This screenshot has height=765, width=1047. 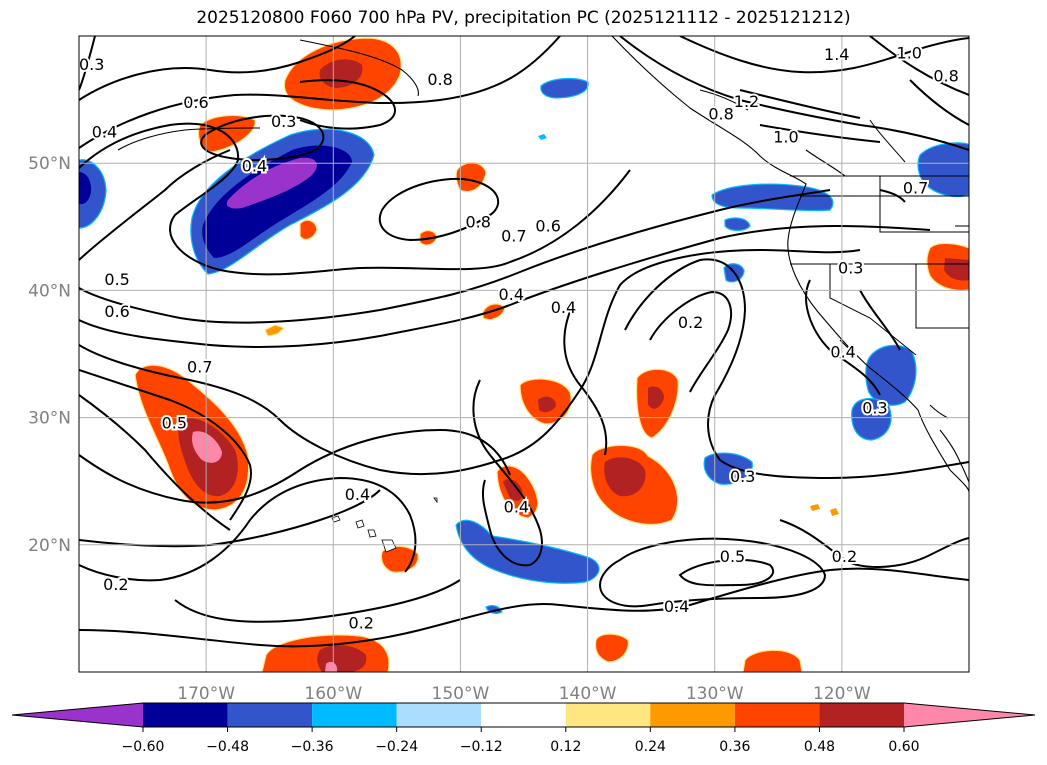 What do you see at coordinates (746, 101) in the screenshot?
I see `contour-label-30: 1.2` at bounding box center [746, 101].